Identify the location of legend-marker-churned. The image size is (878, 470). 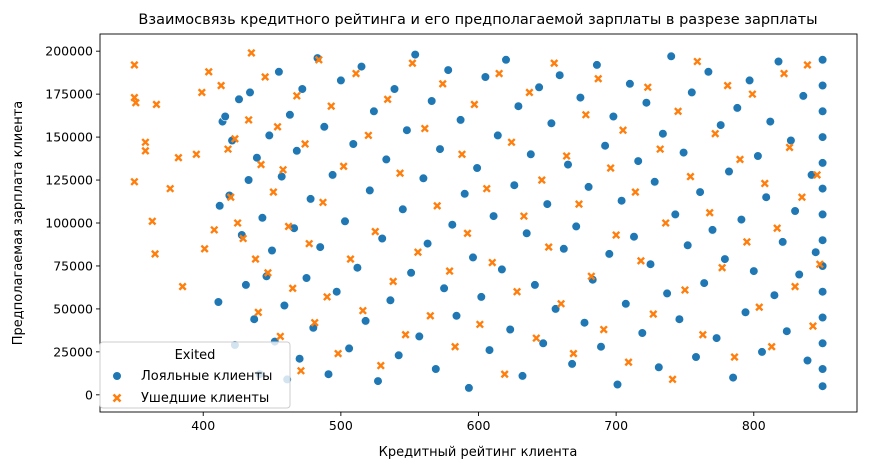
(117, 398).